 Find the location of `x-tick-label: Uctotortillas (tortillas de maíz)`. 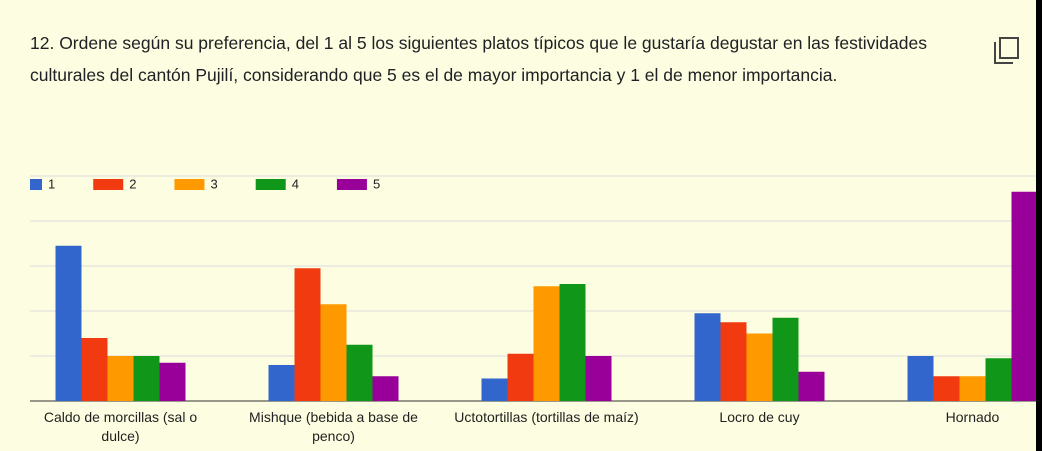

x-tick-label: Uctotortillas (tortillas de maíz) is located at coordinates (546, 417).